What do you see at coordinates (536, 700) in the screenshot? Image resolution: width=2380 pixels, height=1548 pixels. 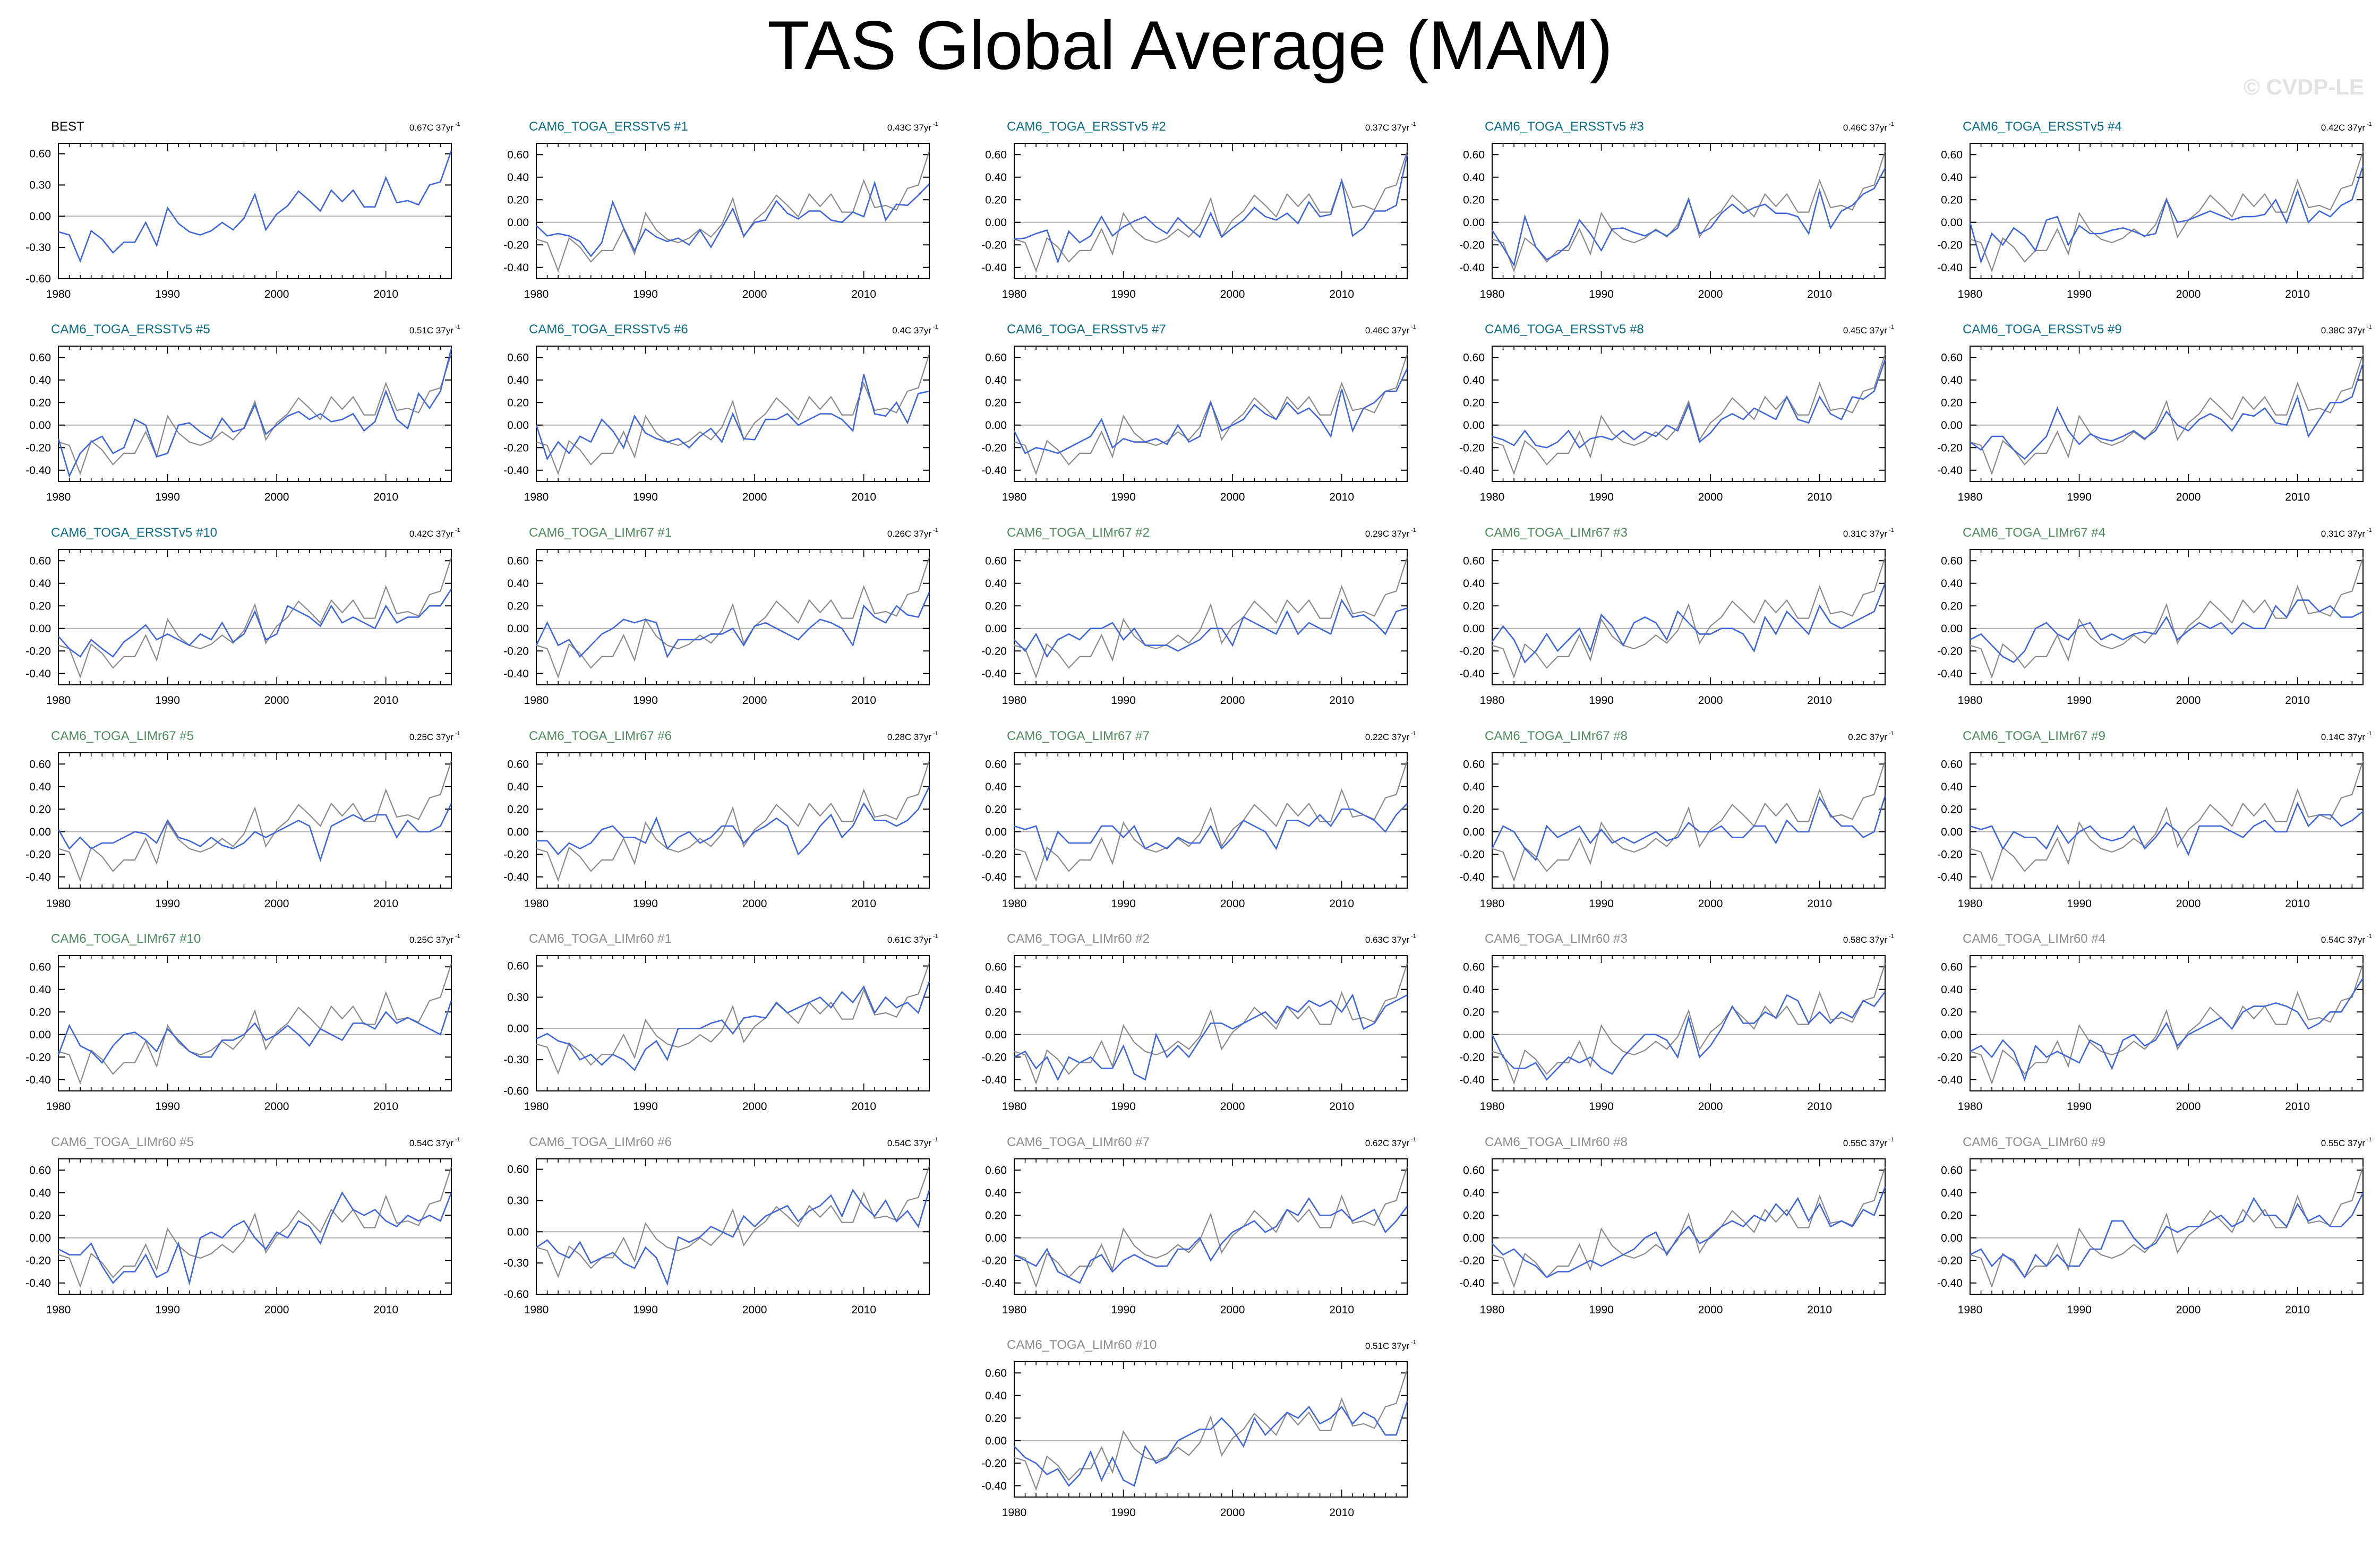 I see `panel-12-xtick-label: 1980` at bounding box center [536, 700].